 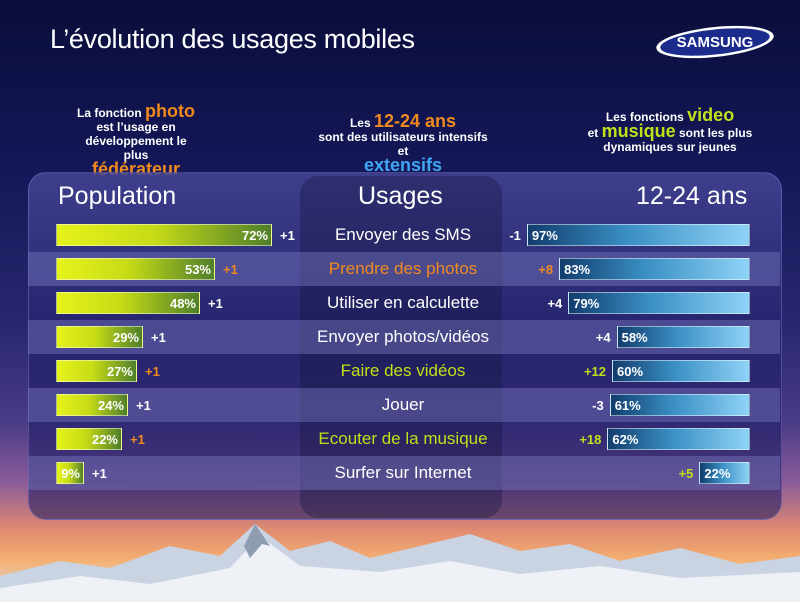 What do you see at coordinates (590, 439) in the screenshot?
I see `youth-delta-label: +18` at bounding box center [590, 439].